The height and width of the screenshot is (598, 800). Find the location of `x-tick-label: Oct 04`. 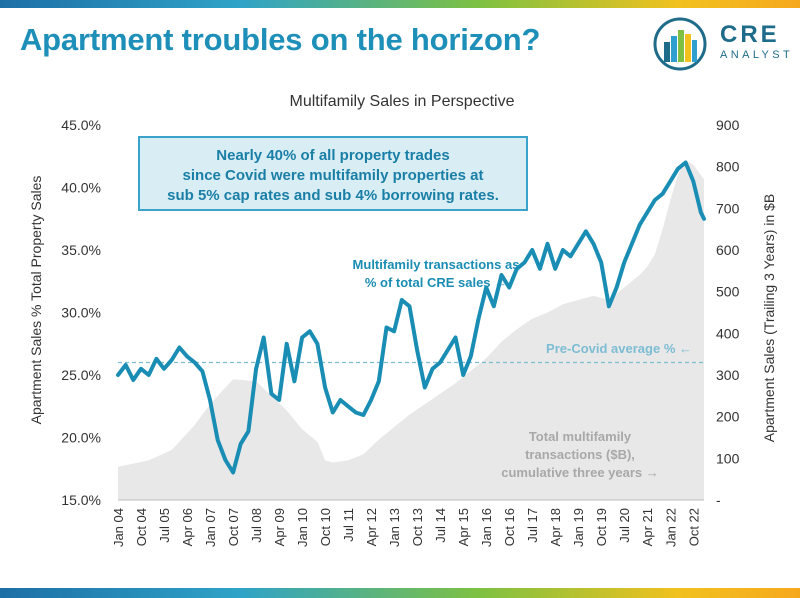

x-tick-label: Oct 04 is located at coordinates (141, 527).